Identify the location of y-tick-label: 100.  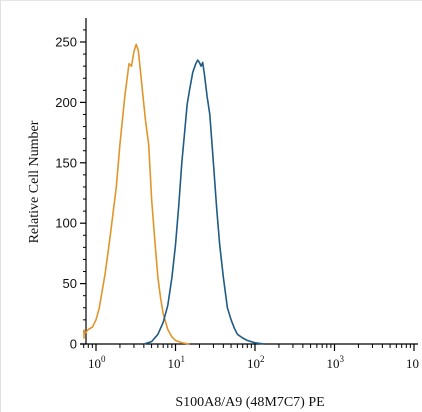
(66, 223).